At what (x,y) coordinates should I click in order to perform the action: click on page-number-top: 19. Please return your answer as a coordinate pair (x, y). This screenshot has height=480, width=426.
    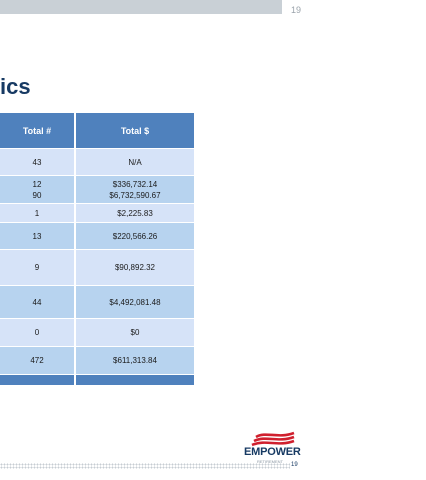
    Looking at the image, I should click on (296, 10).